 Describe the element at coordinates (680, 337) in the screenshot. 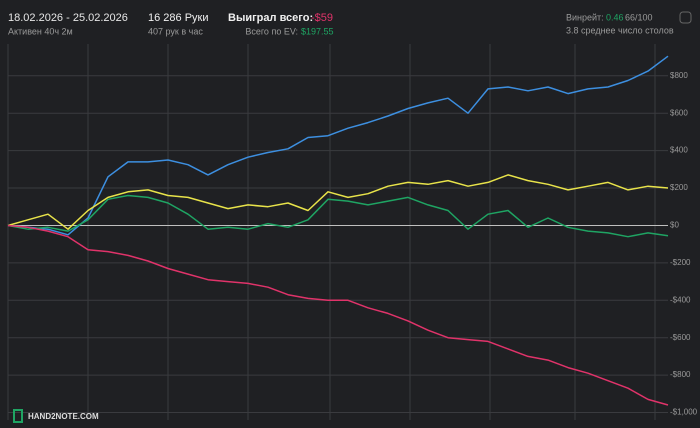

I see `y-tick-label: -$600` at that location.